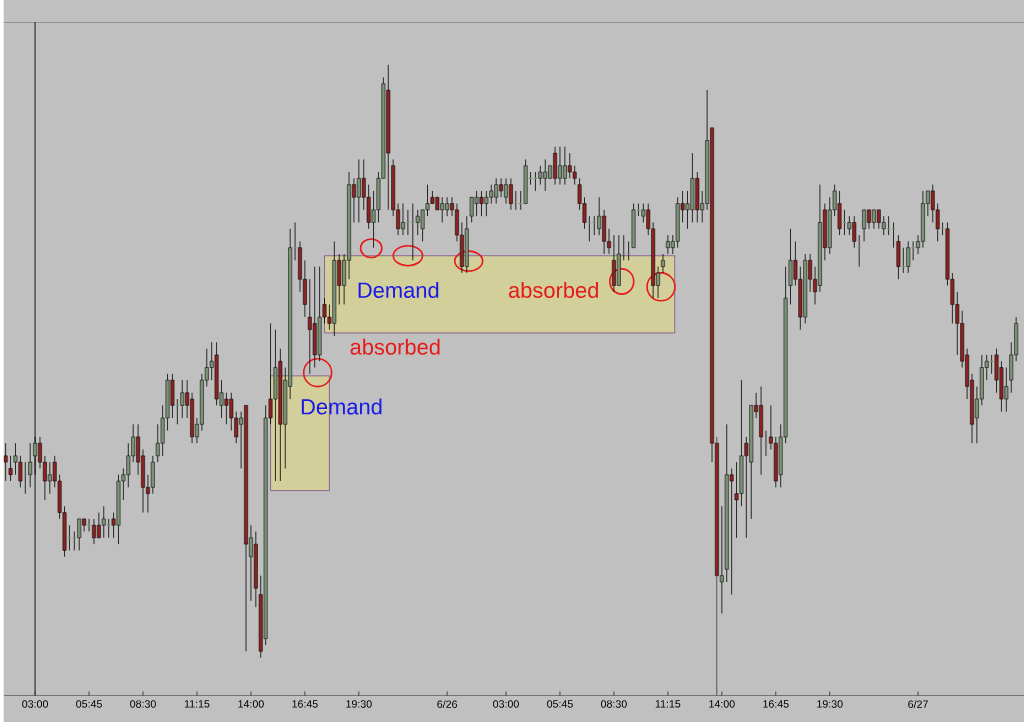 The image size is (1024, 722). What do you see at coordinates (918, 703) in the screenshot?
I see `x-tick-label: 6/27` at bounding box center [918, 703].